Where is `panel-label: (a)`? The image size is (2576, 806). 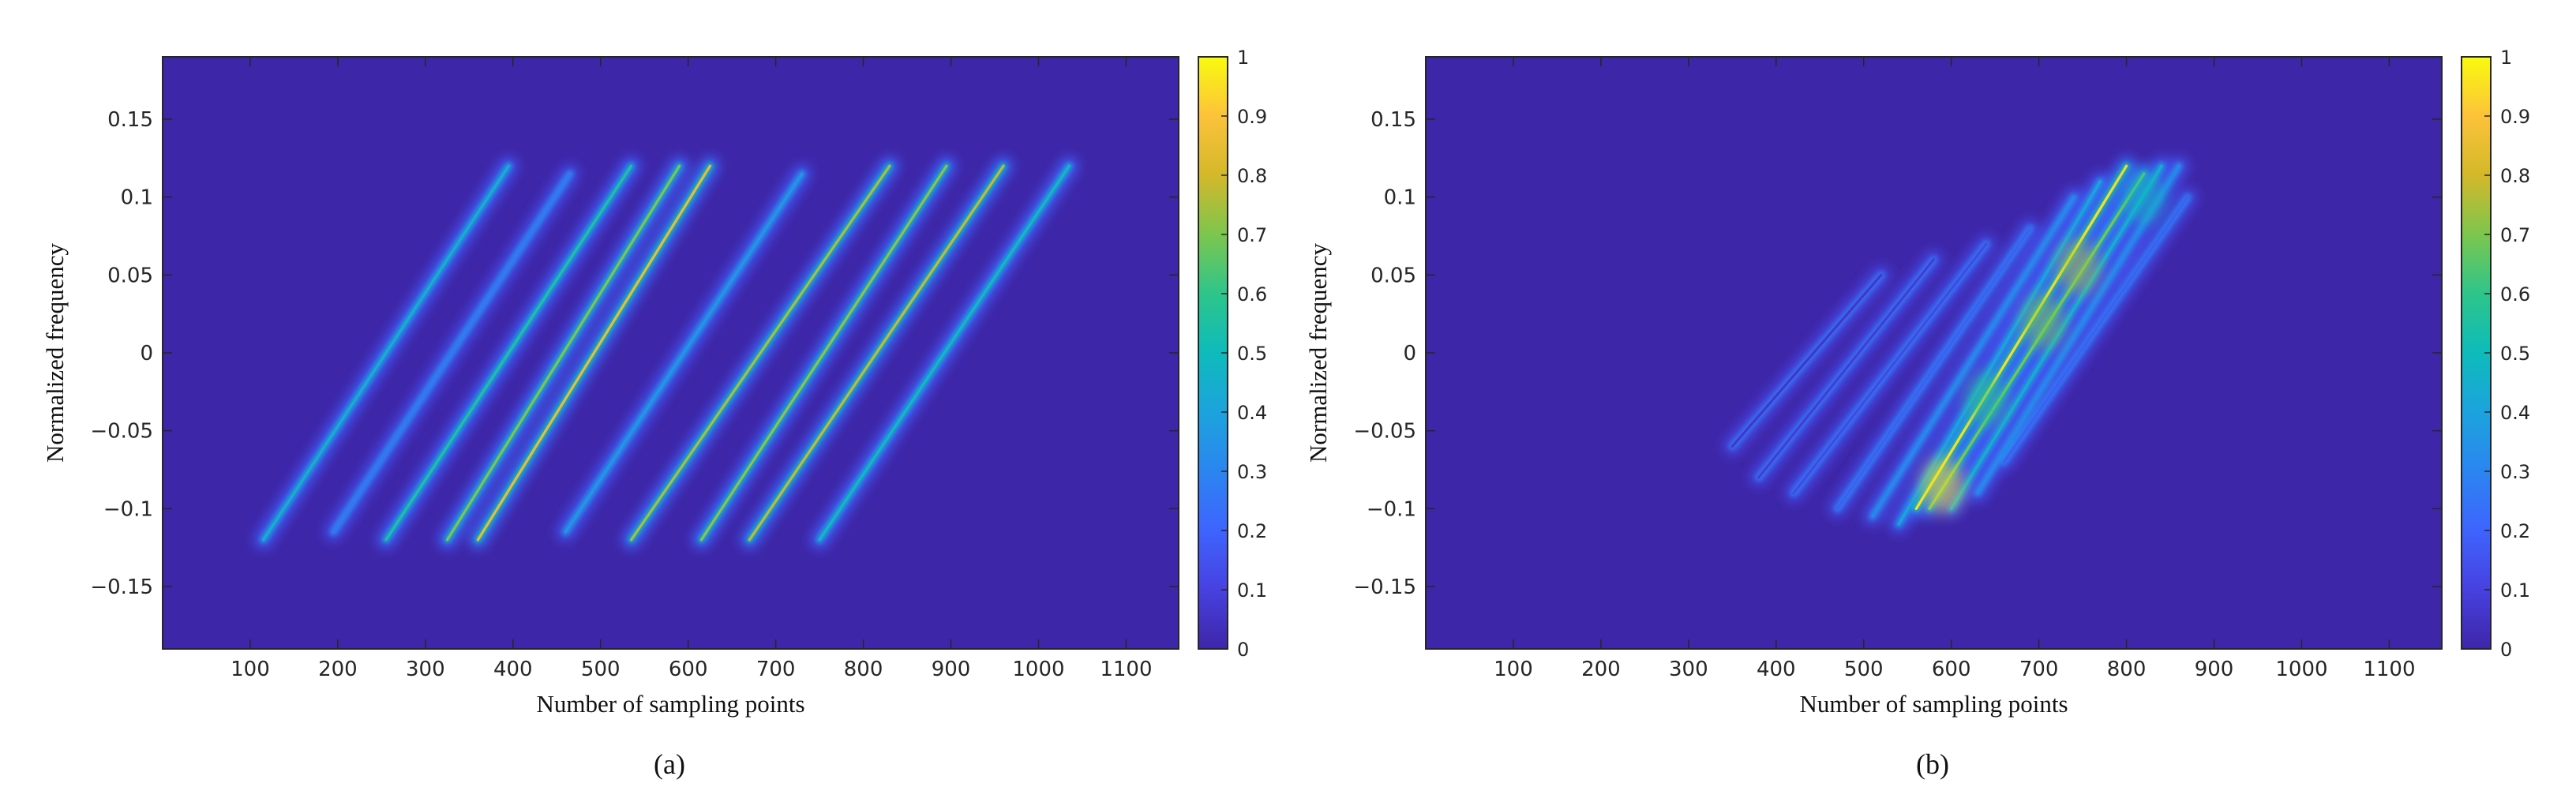
panel-label: (a) is located at coordinates (669, 764).